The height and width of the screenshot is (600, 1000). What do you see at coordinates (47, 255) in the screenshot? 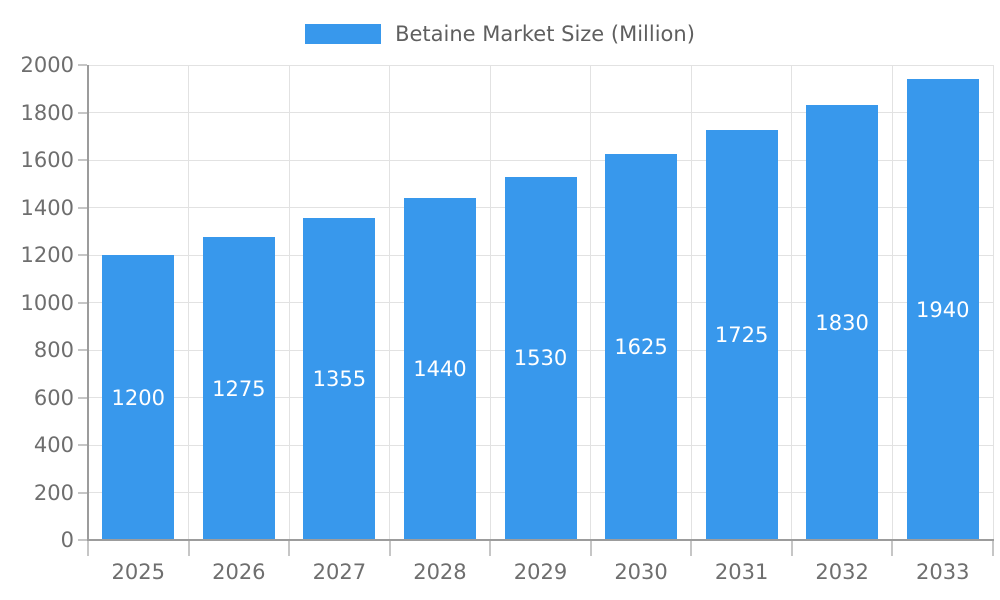
I see `y-tick-label: 1200` at bounding box center [47, 255].